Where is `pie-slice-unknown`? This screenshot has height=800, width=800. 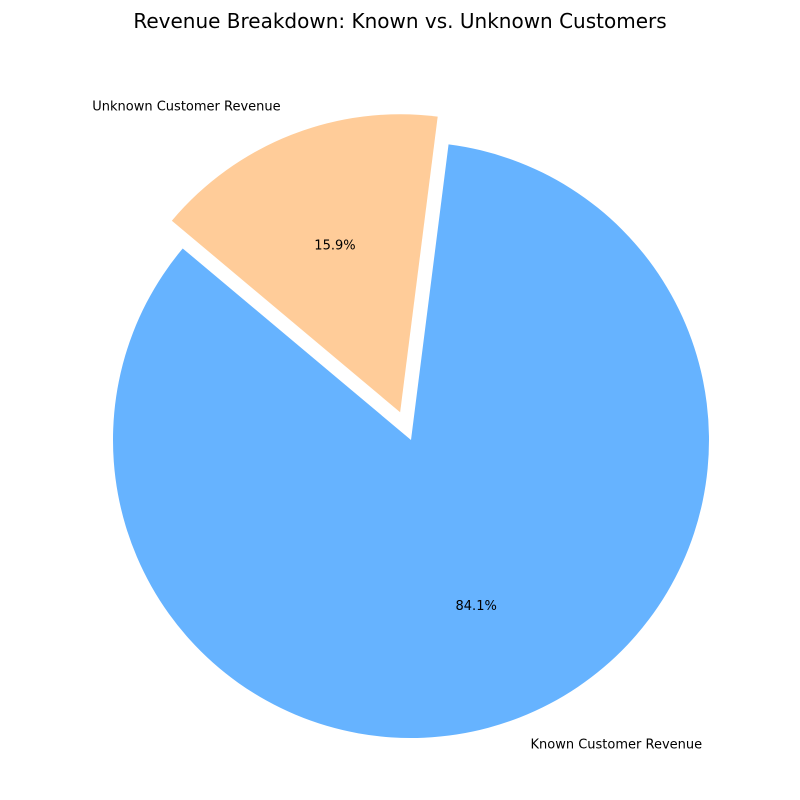 pie-slice-unknown is located at coordinates (304, 263).